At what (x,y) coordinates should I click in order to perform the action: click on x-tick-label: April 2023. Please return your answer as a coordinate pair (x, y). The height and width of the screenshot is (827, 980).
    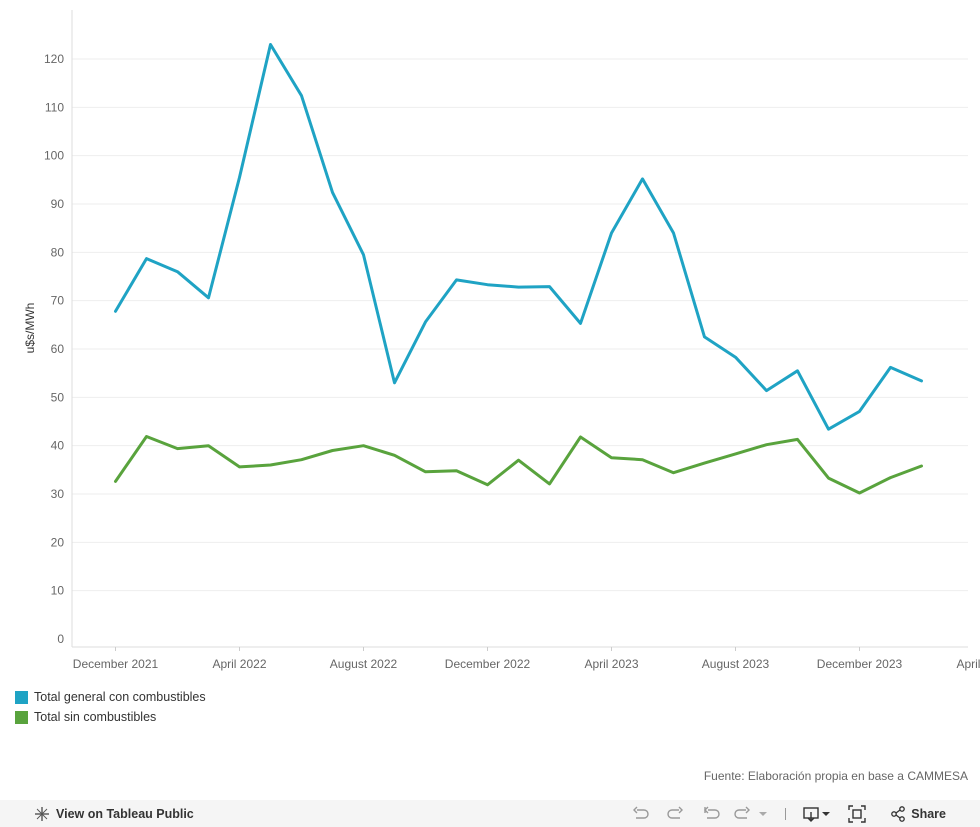
    Looking at the image, I should click on (611, 664).